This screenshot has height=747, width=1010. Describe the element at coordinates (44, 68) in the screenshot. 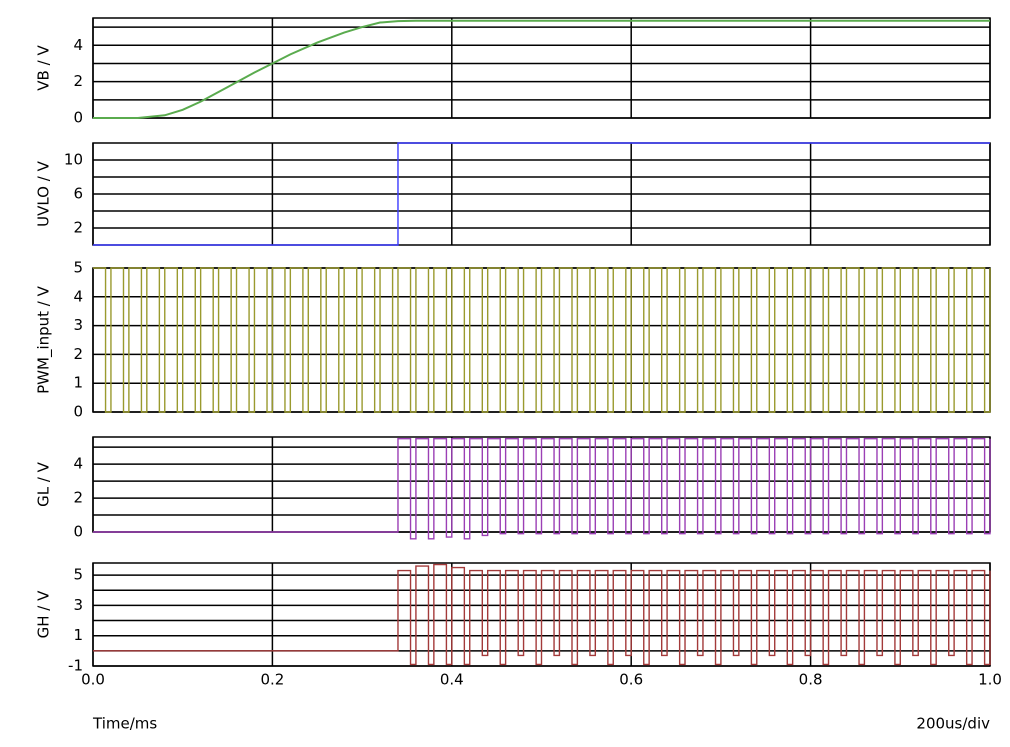

I see `y-axis-label: VB / V` at that location.